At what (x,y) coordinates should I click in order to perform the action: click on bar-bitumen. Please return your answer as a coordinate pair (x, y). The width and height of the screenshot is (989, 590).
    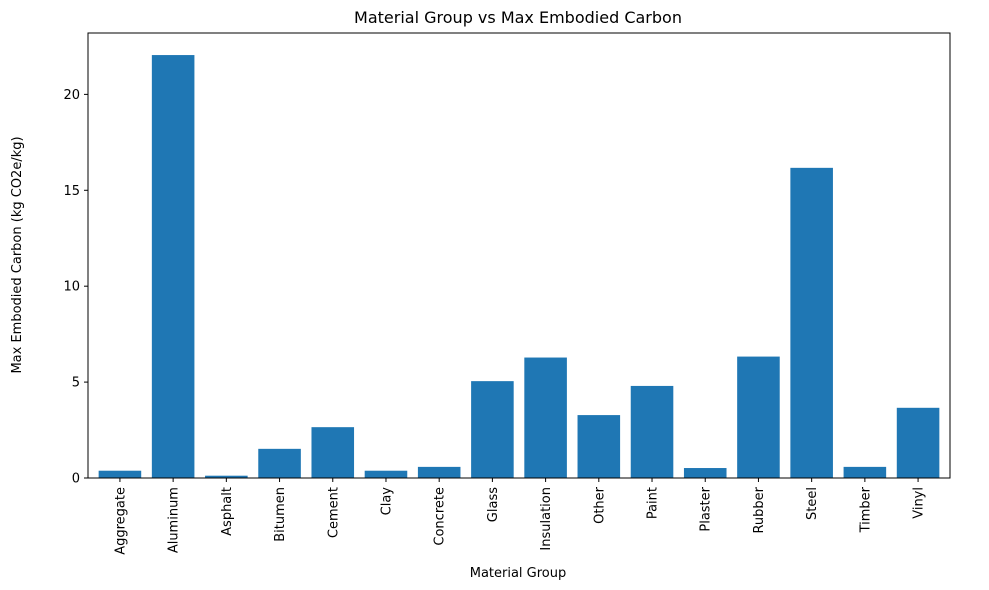
    Looking at the image, I should click on (279, 463).